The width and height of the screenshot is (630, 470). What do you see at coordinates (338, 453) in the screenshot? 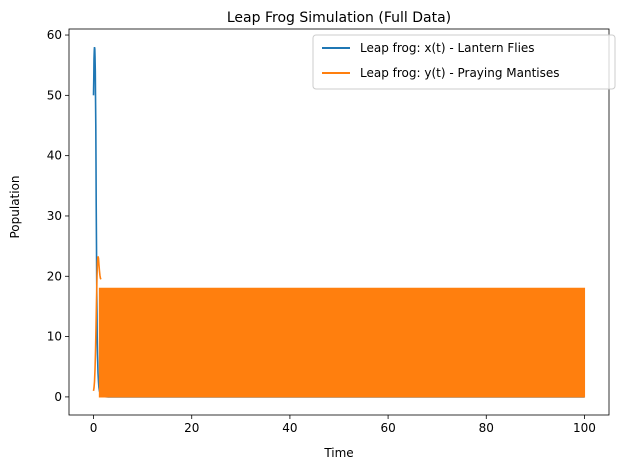
I see `x-axis-label: Time` at bounding box center [338, 453].